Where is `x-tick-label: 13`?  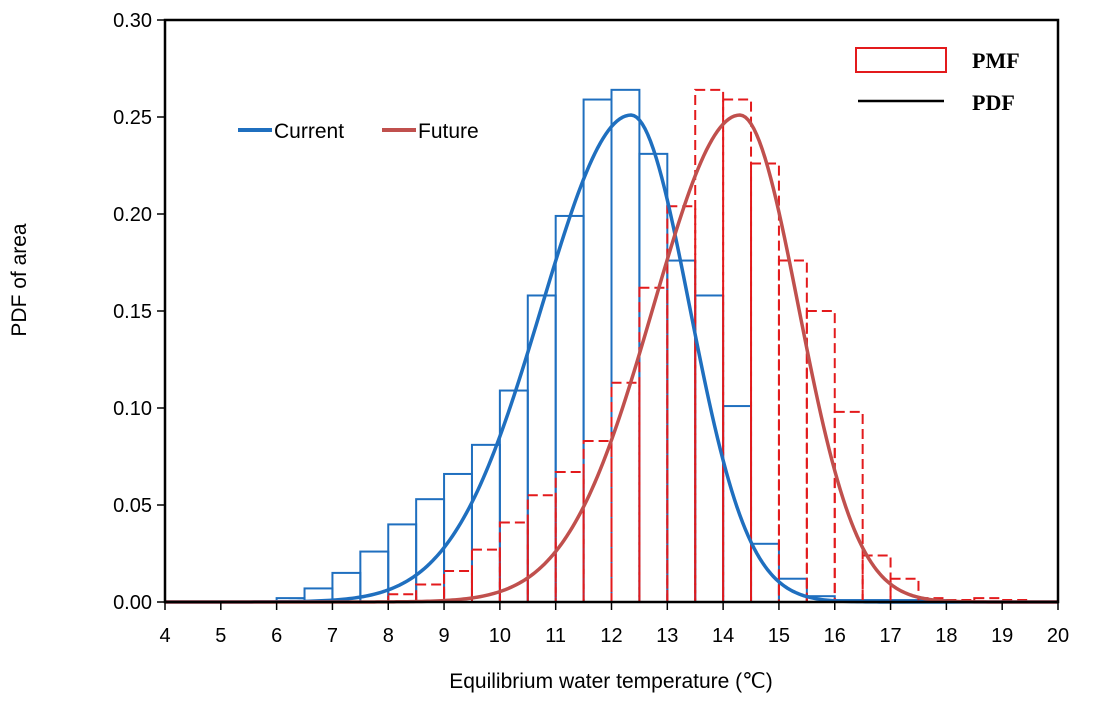
x-tick-label: 13 is located at coordinates (667, 636).